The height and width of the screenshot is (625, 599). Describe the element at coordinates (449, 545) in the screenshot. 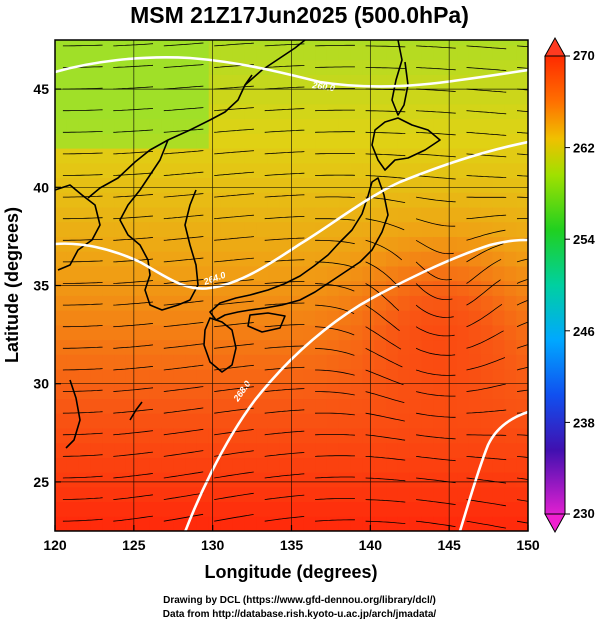

I see `x-tick-label: 145` at that location.